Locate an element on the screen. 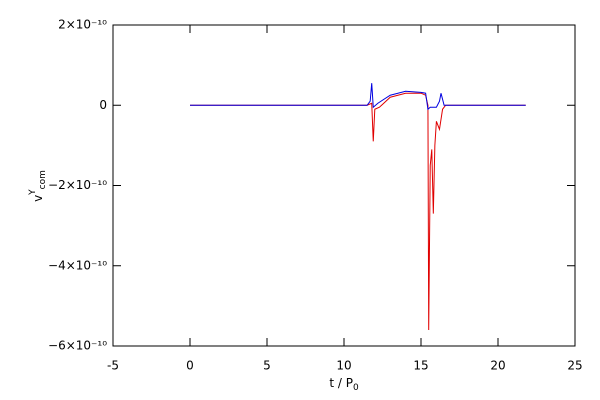  y-tick-label: 0 is located at coordinates (103, 105).